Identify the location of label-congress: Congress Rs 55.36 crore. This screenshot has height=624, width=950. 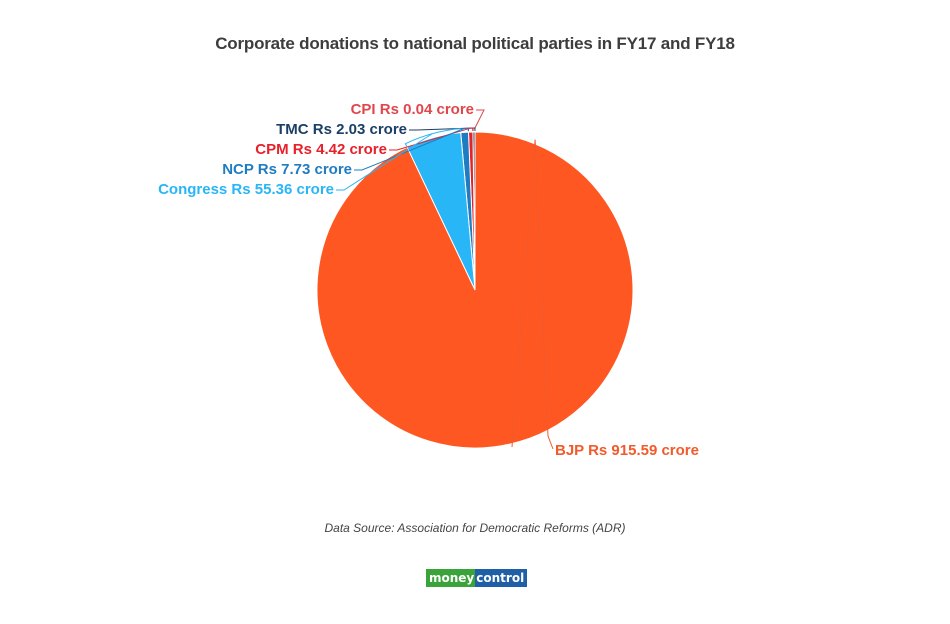
(246, 189).